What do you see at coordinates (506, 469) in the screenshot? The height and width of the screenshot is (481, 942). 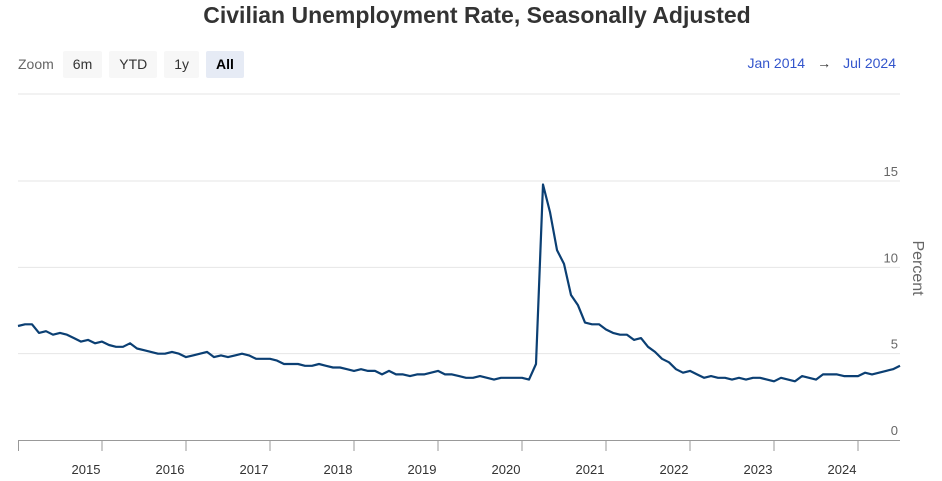 I see `x-tick-label: 2020` at bounding box center [506, 469].